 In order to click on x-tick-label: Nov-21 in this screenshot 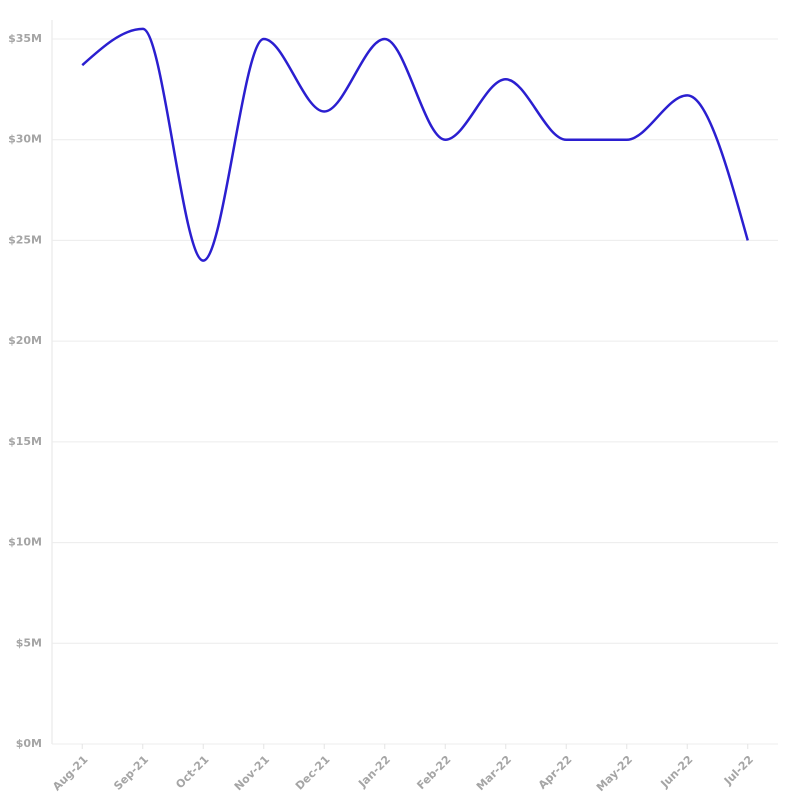, I will do `click(252, 773)`.